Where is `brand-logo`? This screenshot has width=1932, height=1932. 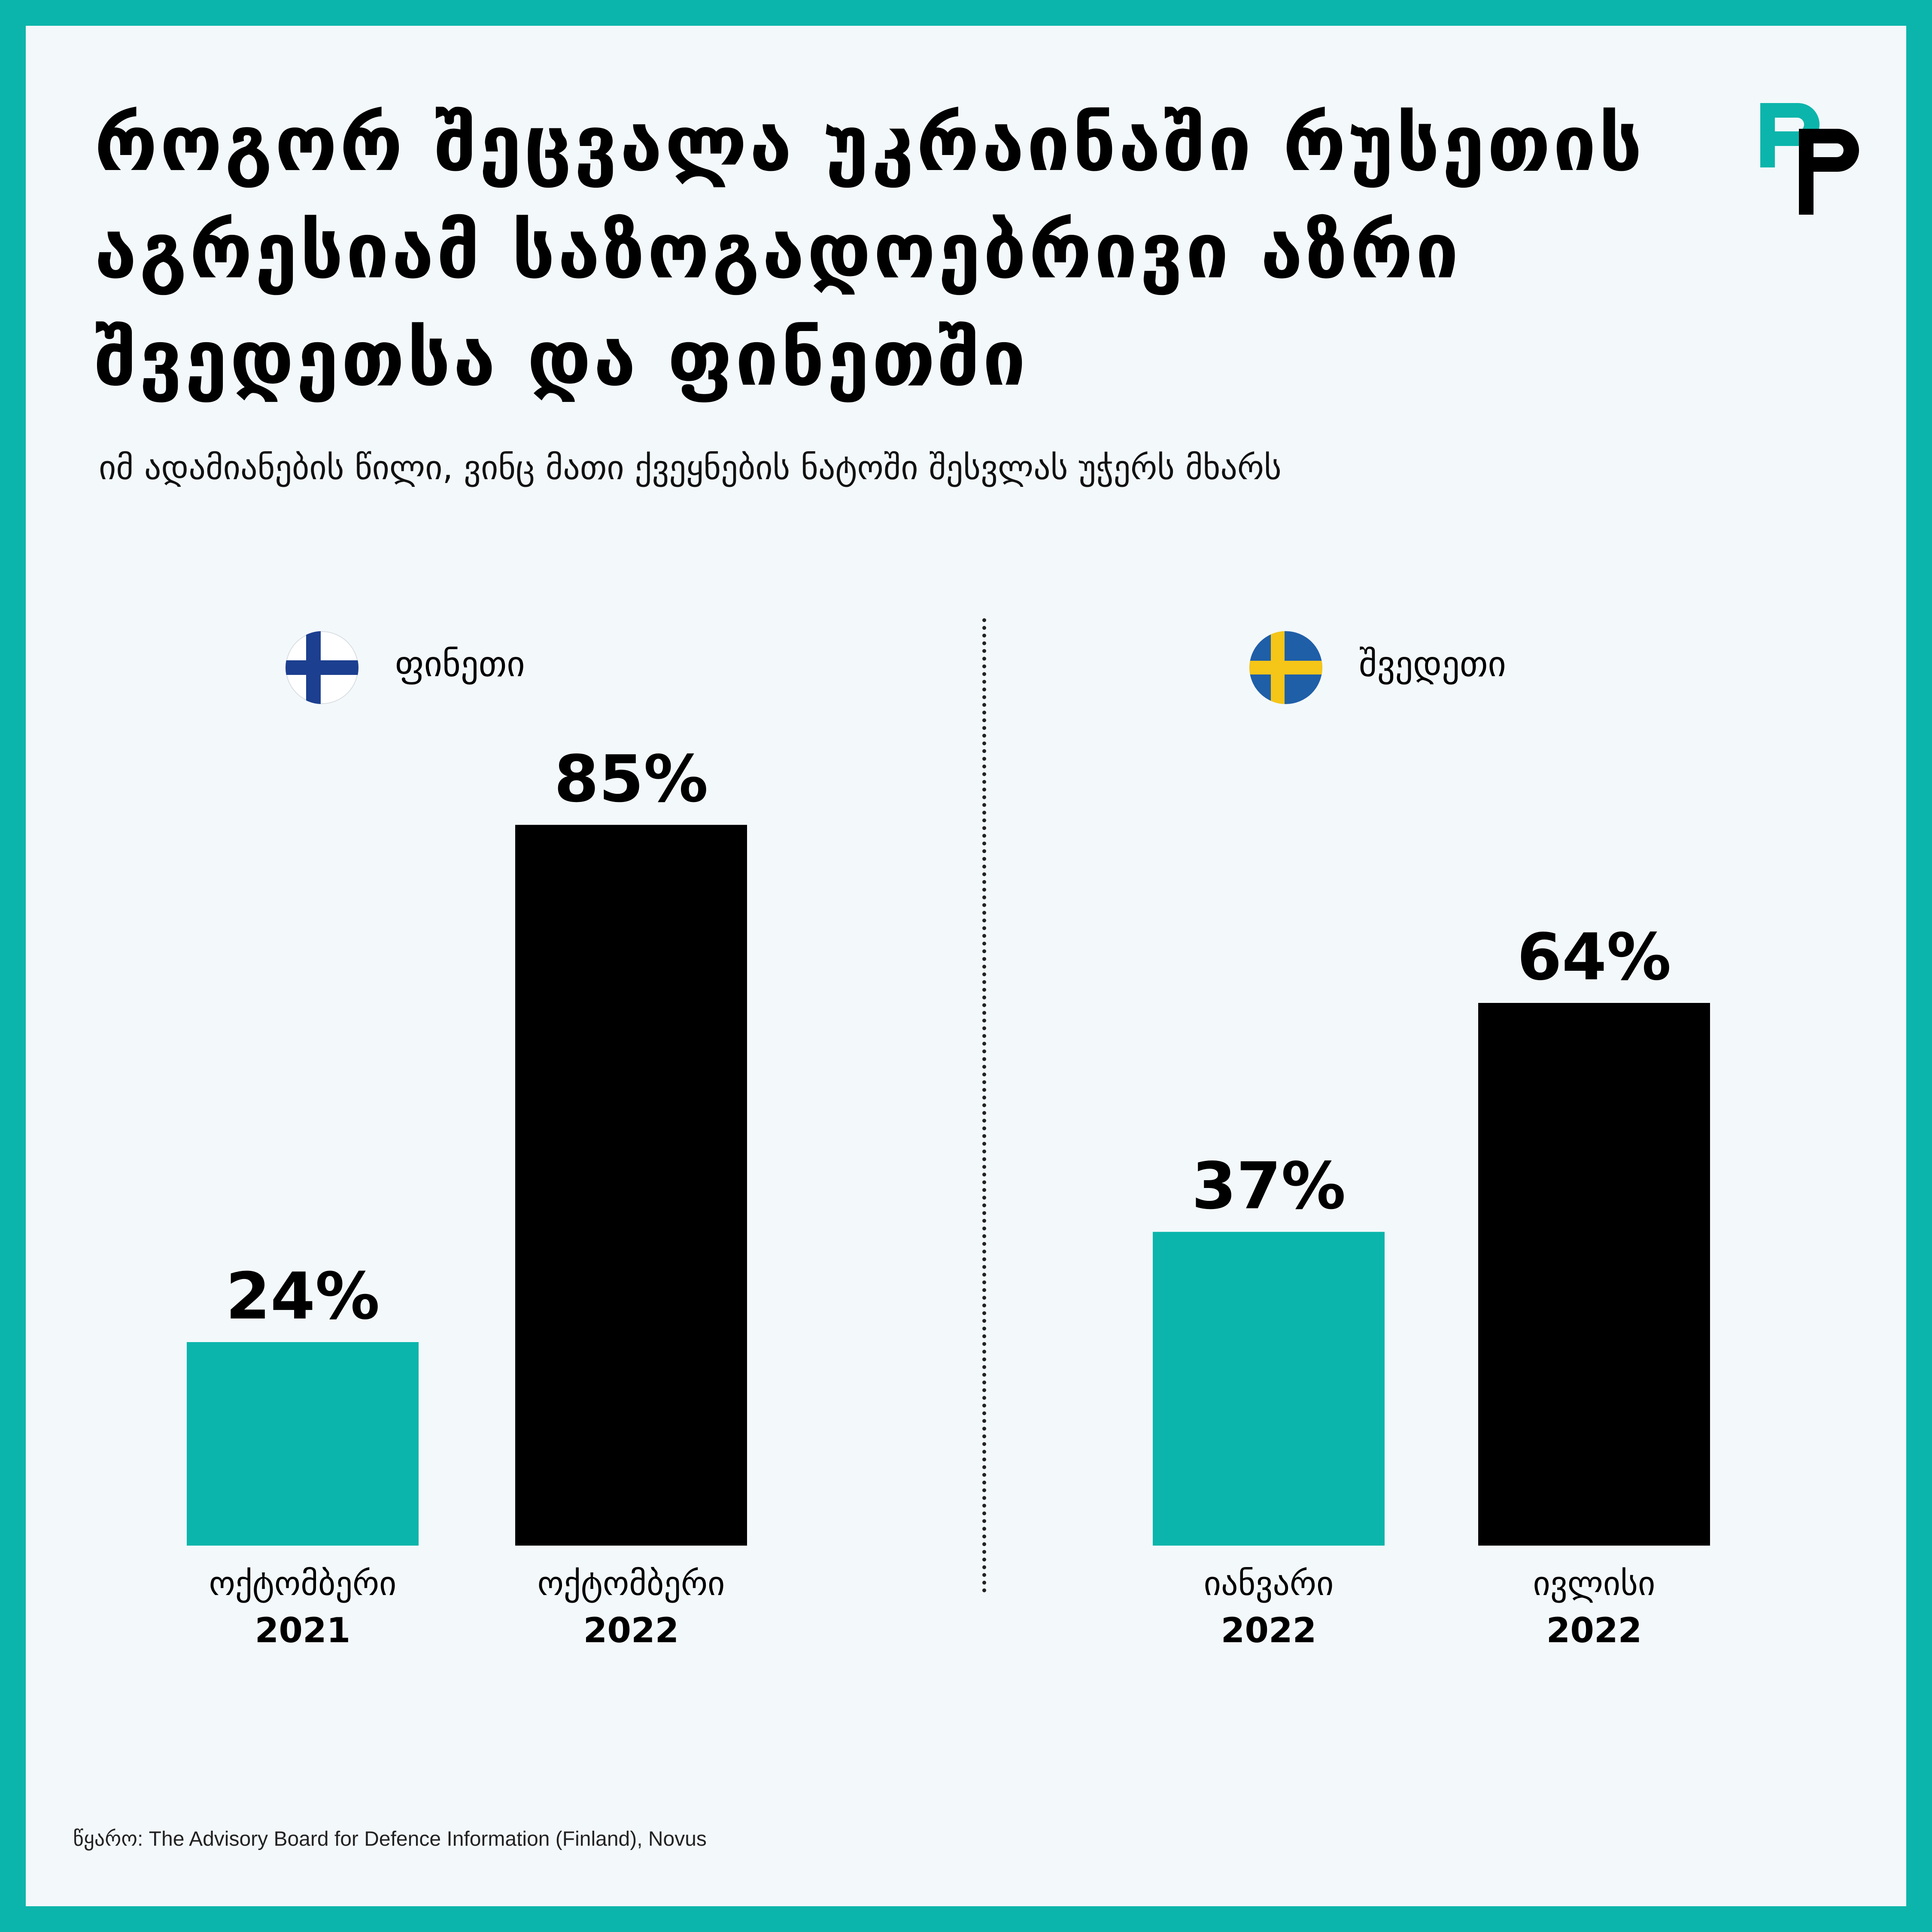 brand-logo is located at coordinates (1809, 159).